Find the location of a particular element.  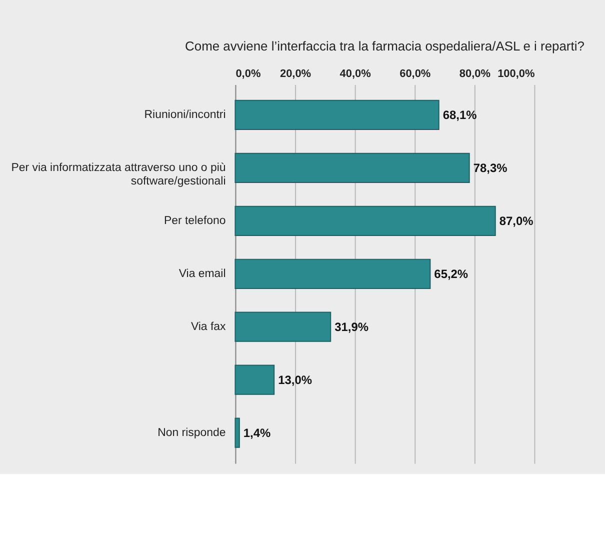

y-tick-label: Per telefono is located at coordinates (195, 220).